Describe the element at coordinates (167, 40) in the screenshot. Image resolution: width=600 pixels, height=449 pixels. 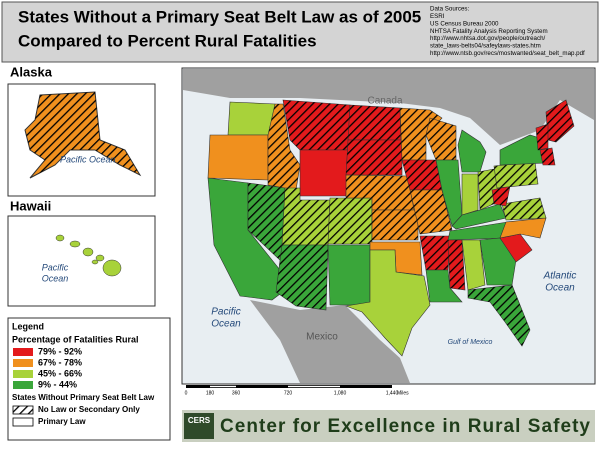
I see `title-line: Compared to Percent Rural Fatalities` at that location.